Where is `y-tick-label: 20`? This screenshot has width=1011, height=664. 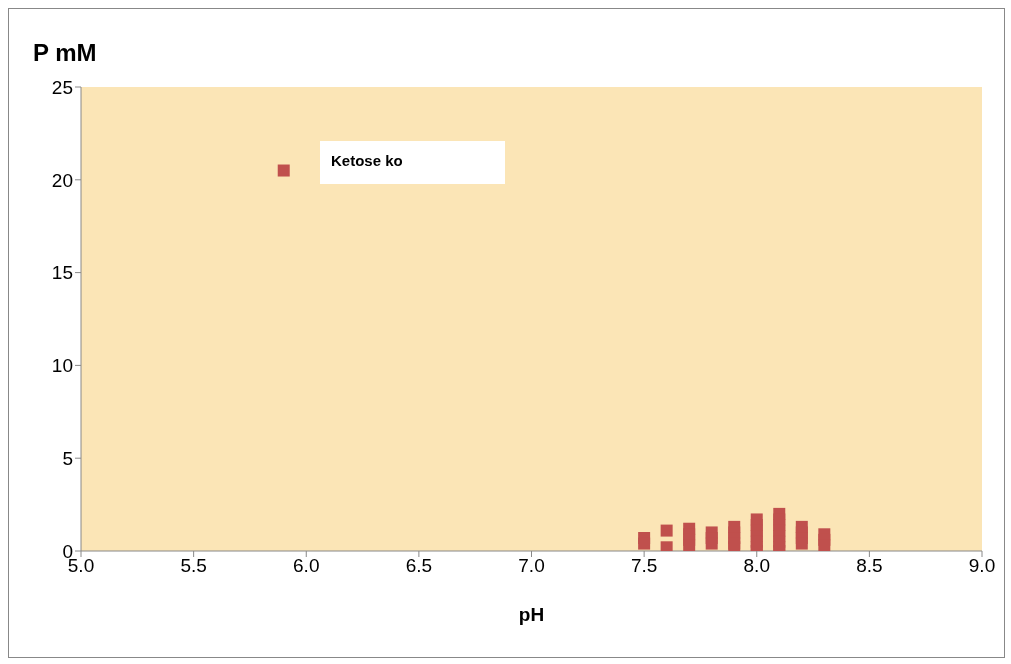
y-tick-label: 20 is located at coordinates (62, 180).